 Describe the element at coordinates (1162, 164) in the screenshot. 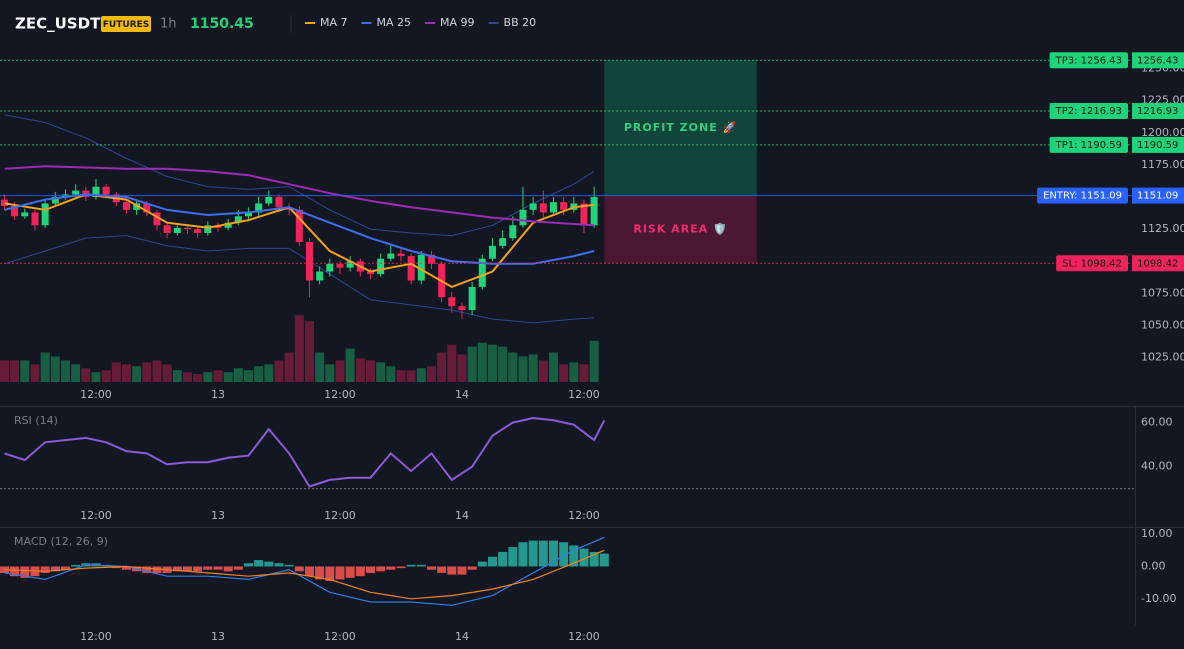

I see `y-tick-label: 1175.00` at that location.